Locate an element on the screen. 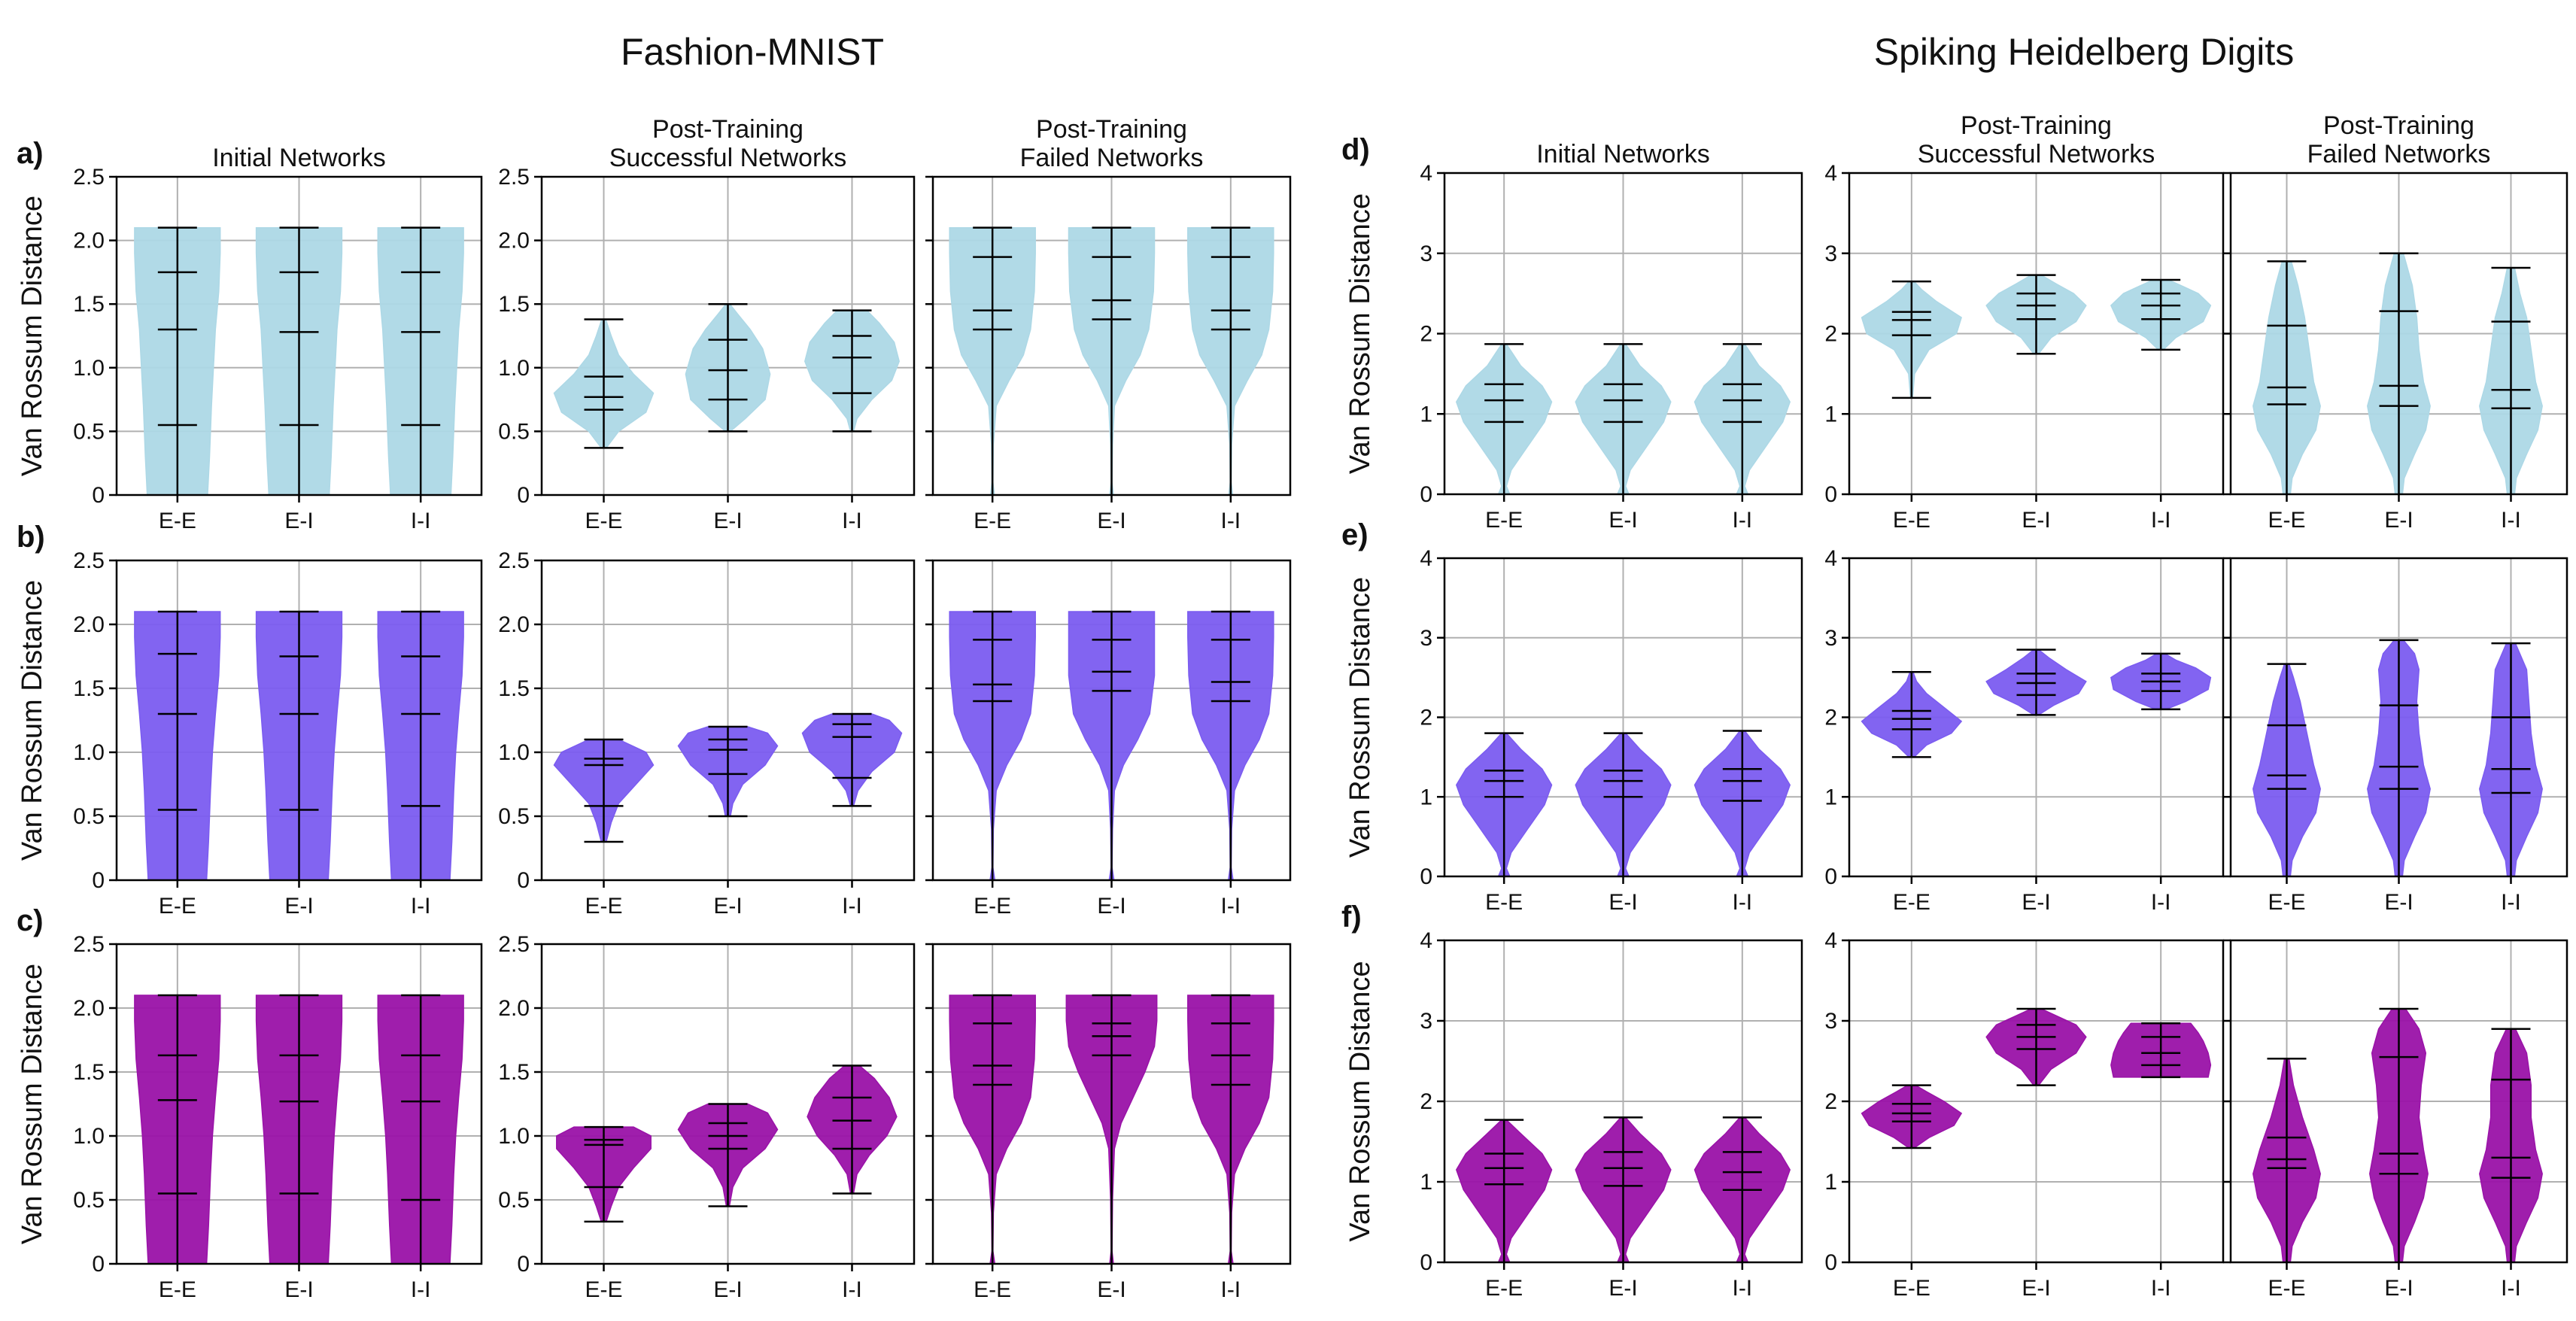 The width and height of the screenshot is (2576, 1321). panel-title: Successful Networks is located at coordinates (2037, 154).